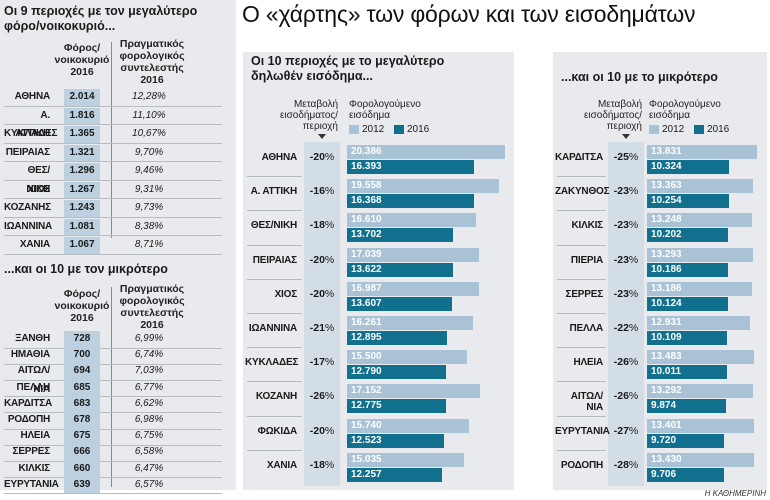 This screenshot has height=500, width=770. What do you see at coordinates (413, 391) in the screenshot?
I see `bar-2012-7: 17.152` at bounding box center [413, 391].